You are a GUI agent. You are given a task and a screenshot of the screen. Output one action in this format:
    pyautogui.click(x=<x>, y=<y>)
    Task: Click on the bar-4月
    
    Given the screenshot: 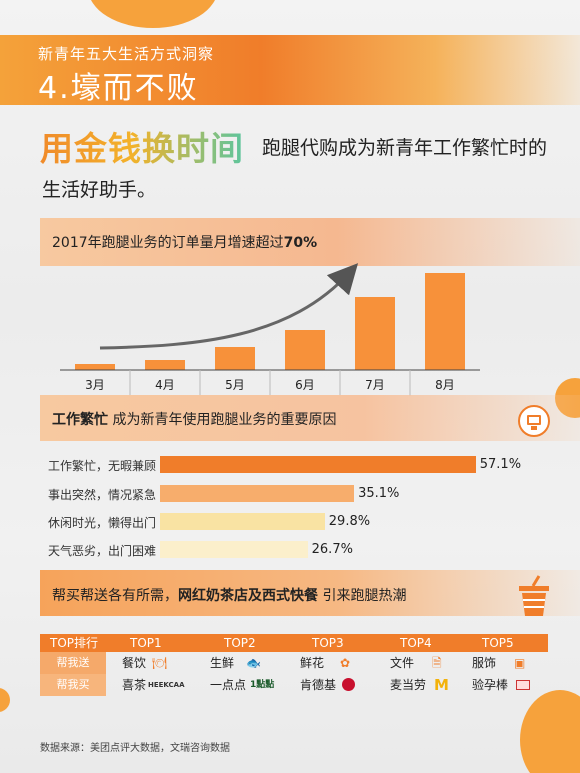 What is the action you would take?
    pyautogui.click(x=165, y=365)
    